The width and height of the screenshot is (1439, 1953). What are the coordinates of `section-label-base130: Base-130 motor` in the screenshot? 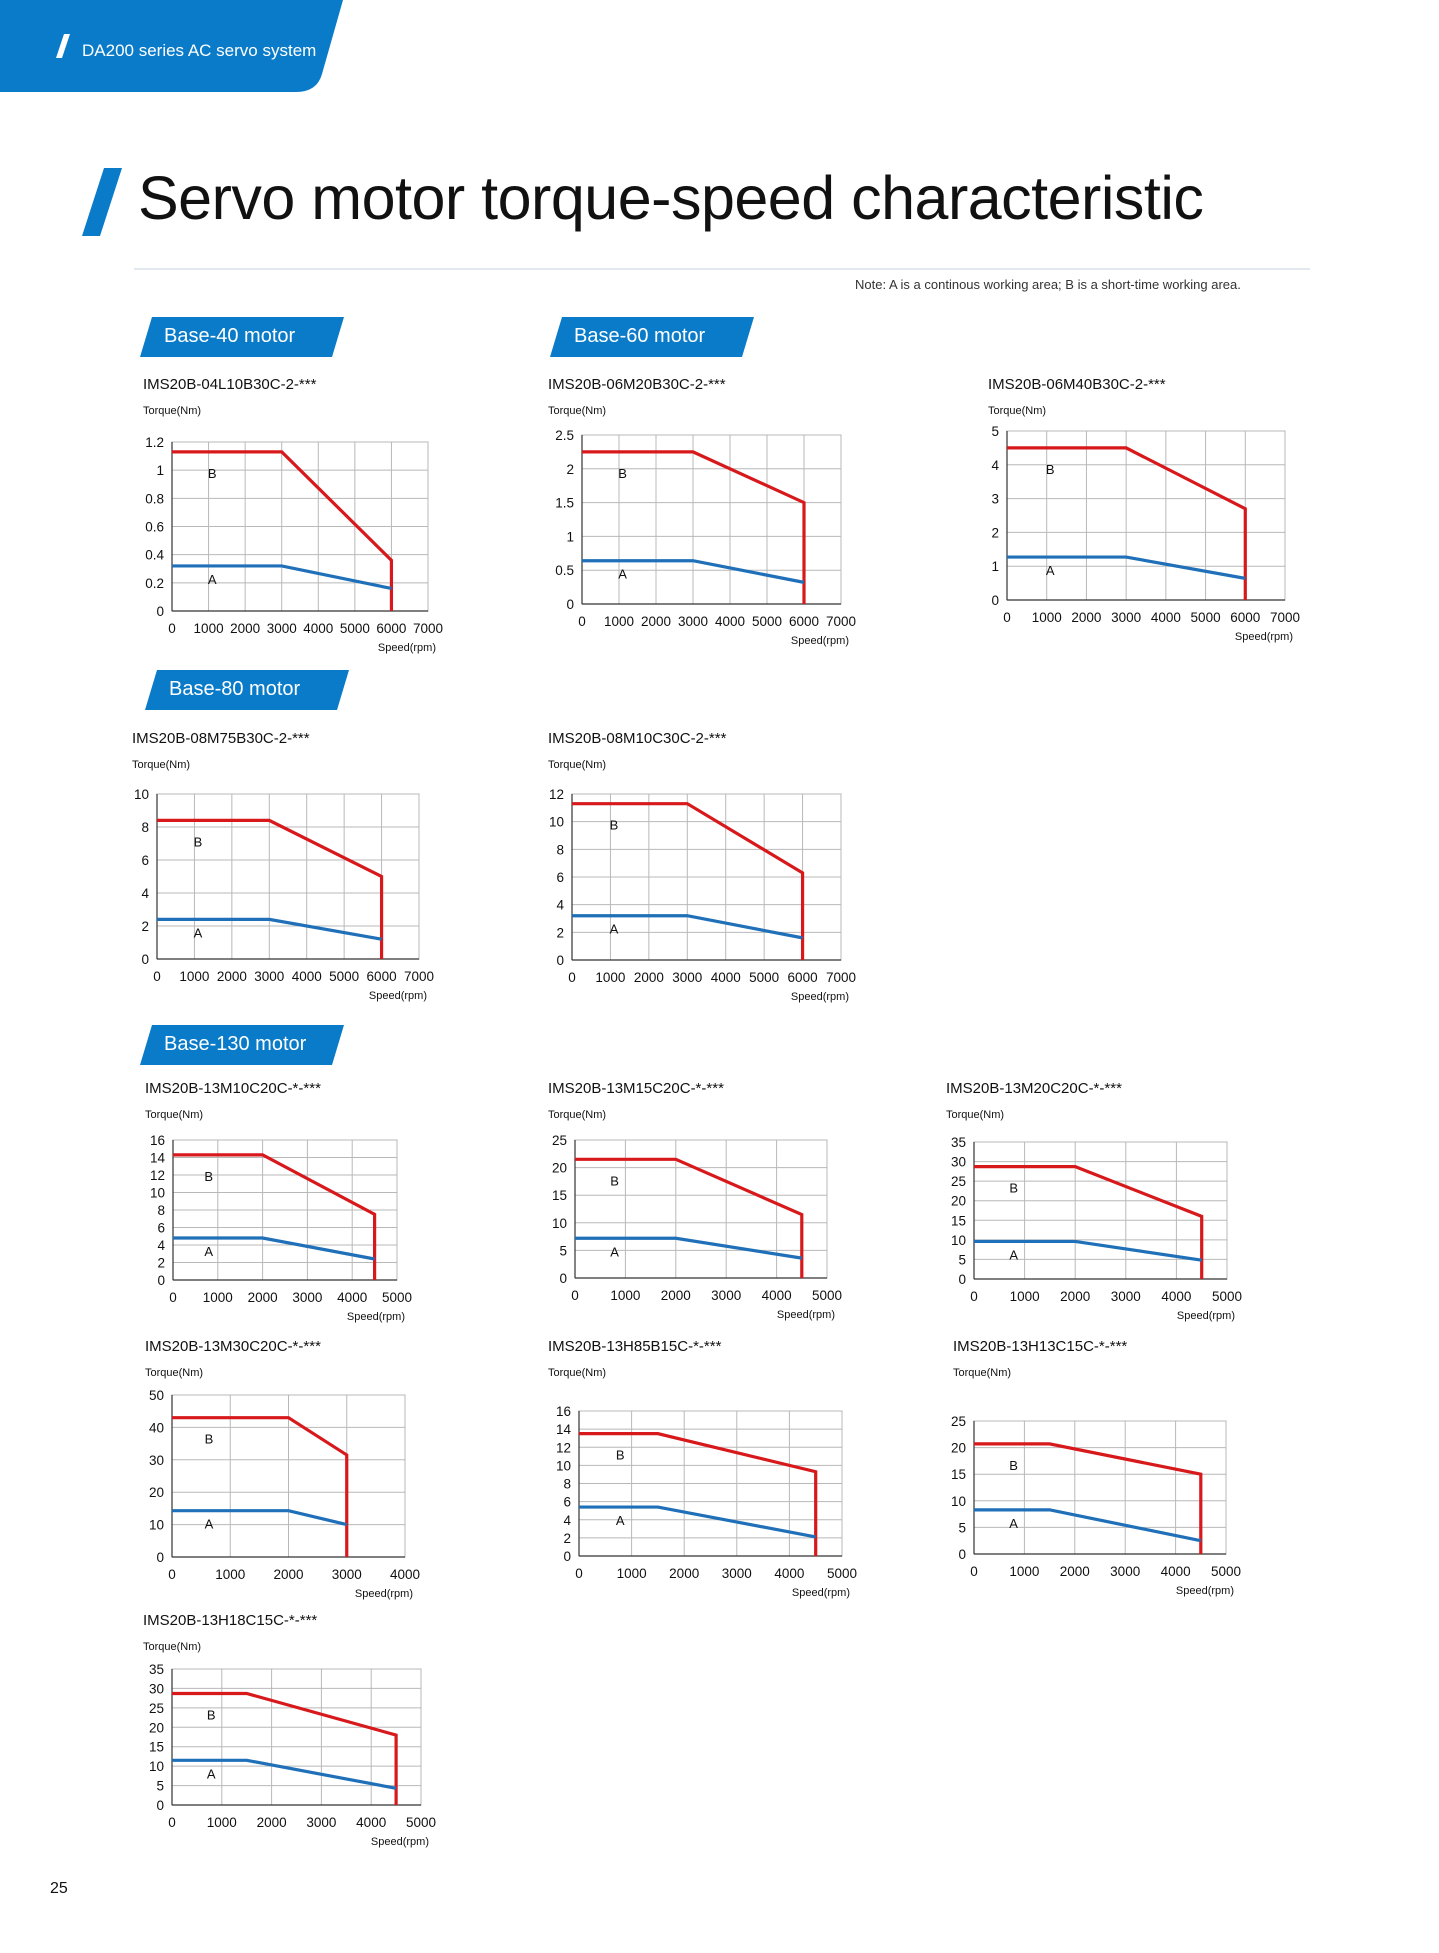 It's located at (235, 1044).